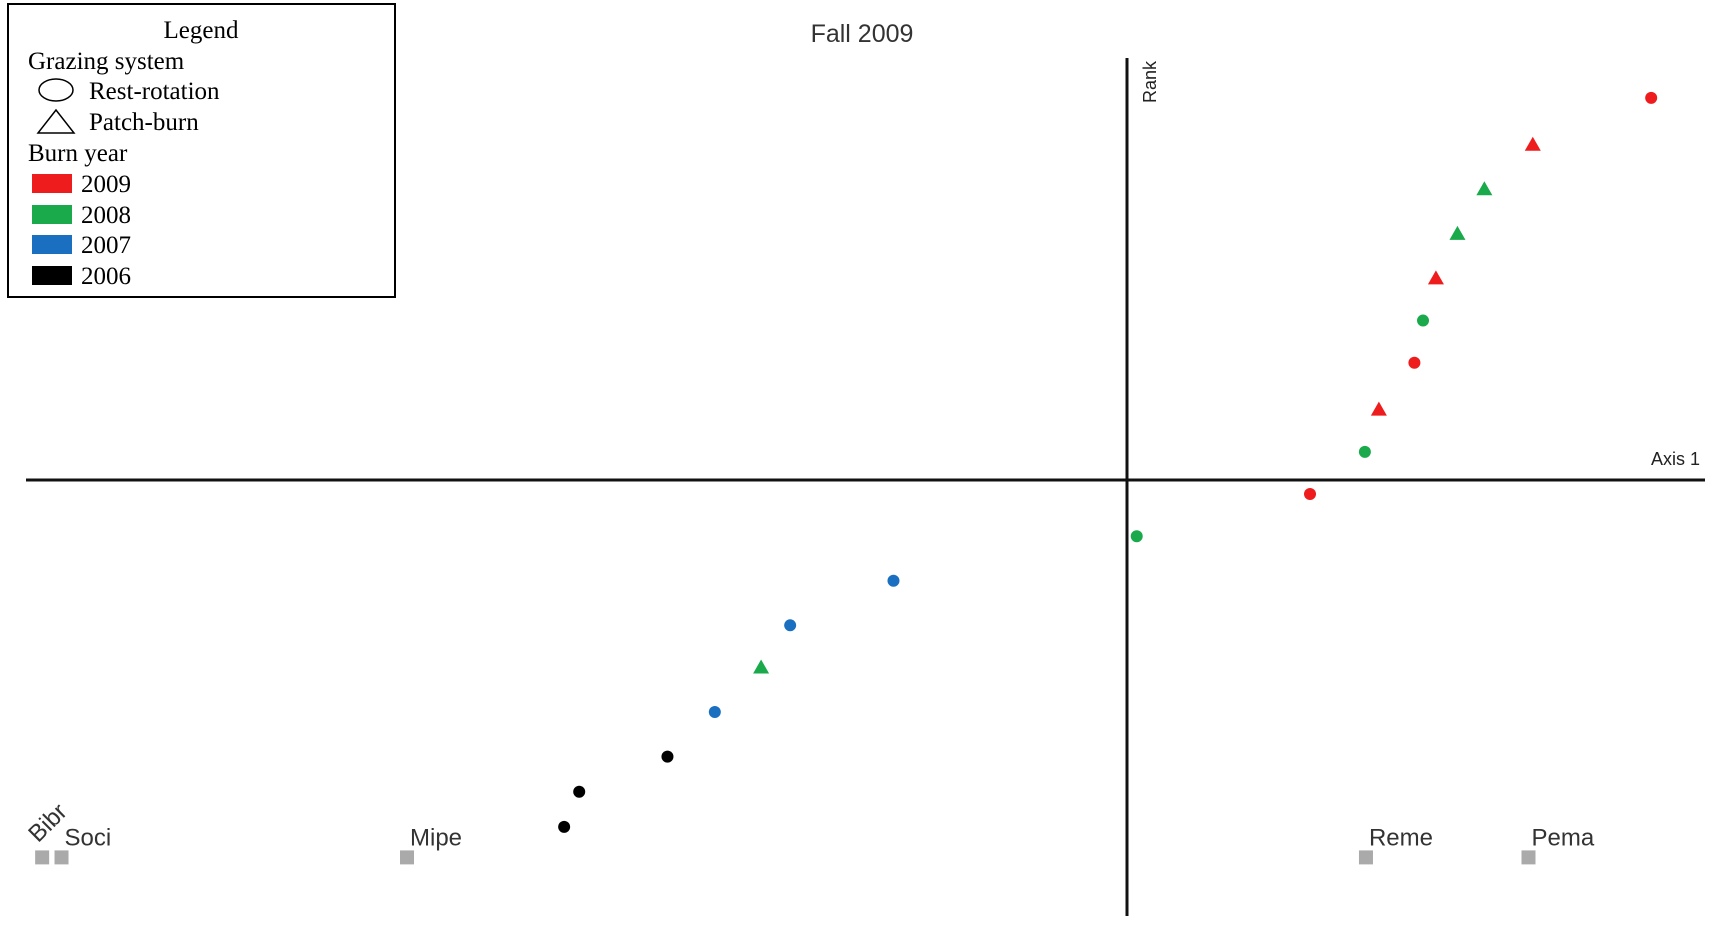 Image resolution: width=1717 pixels, height=928 pixels. Describe the element at coordinates (52, 214) in the screenshot. I see `legend-swatch-2008` at that location.